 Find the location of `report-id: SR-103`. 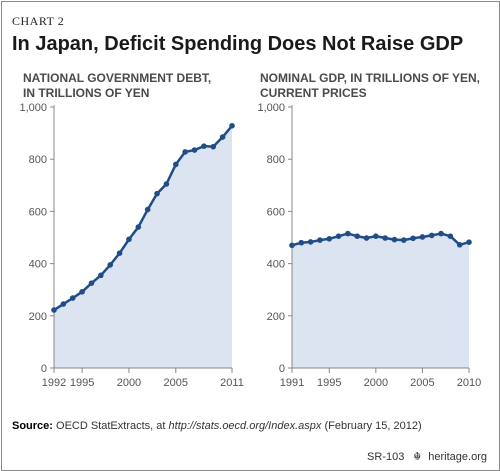

report-id: SR-103 is located at coordinates (386, 457).